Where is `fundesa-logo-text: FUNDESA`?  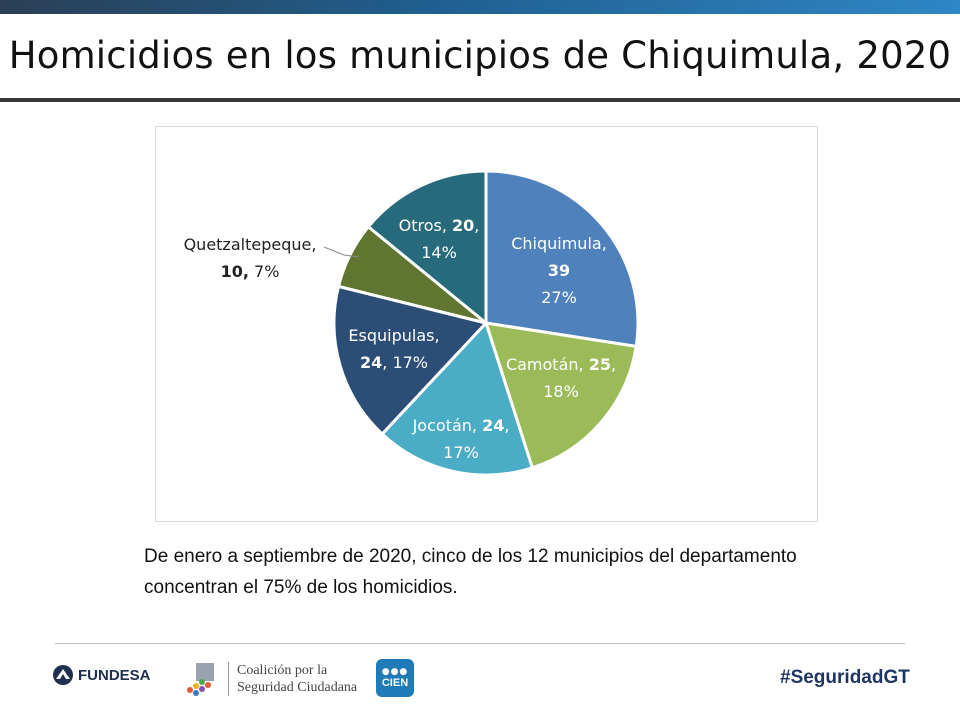 fundesa-logo-text: FUNDESA is located at coordinates (114, 675).